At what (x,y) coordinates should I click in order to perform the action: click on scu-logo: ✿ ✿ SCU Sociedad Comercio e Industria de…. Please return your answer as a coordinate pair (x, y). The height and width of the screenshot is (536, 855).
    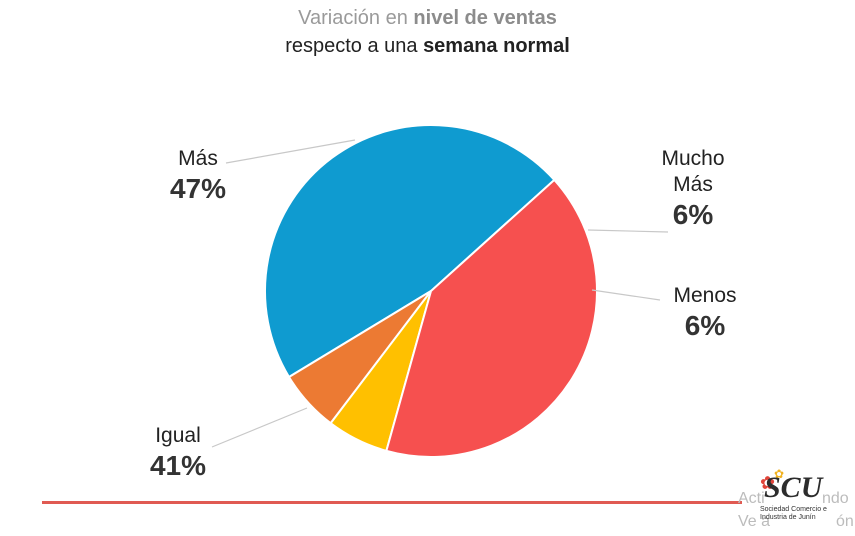
    Looking at the image, I should click on (799, 500).